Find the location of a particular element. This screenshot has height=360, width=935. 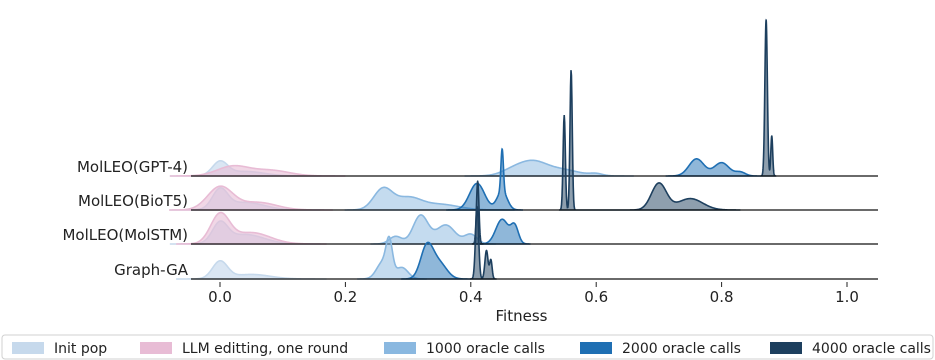

legend-item: LLM editting, one round is located at coordinates (244, 349).